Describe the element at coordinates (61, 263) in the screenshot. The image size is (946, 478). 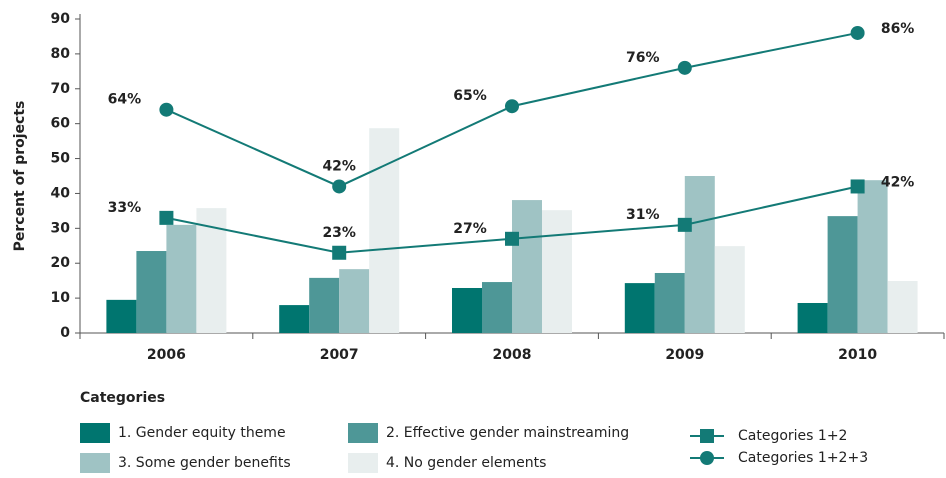
I see `y-tick-label: 20` at that location.